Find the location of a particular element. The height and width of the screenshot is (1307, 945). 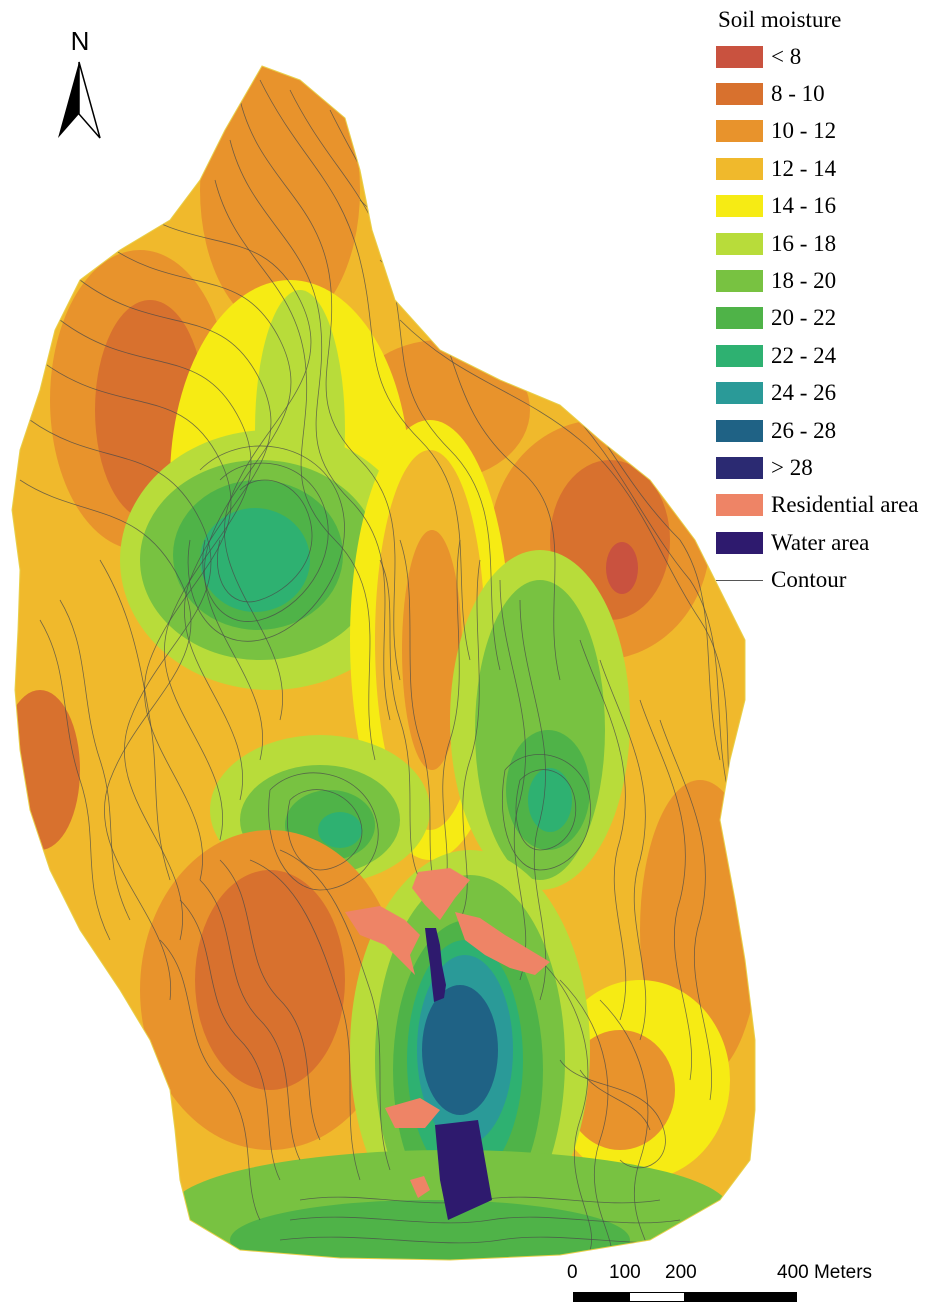

legend-label: < 8 is located at coordinates (786, 56).